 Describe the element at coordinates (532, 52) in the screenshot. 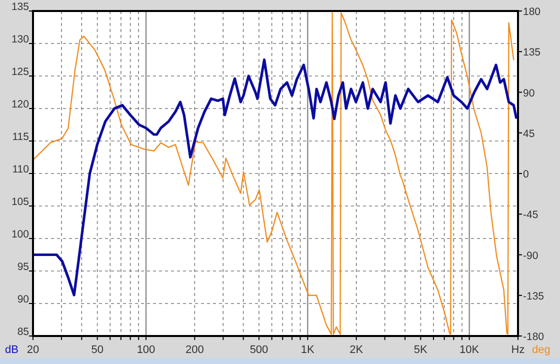

I see `y2-tick-label: 135` at that location.